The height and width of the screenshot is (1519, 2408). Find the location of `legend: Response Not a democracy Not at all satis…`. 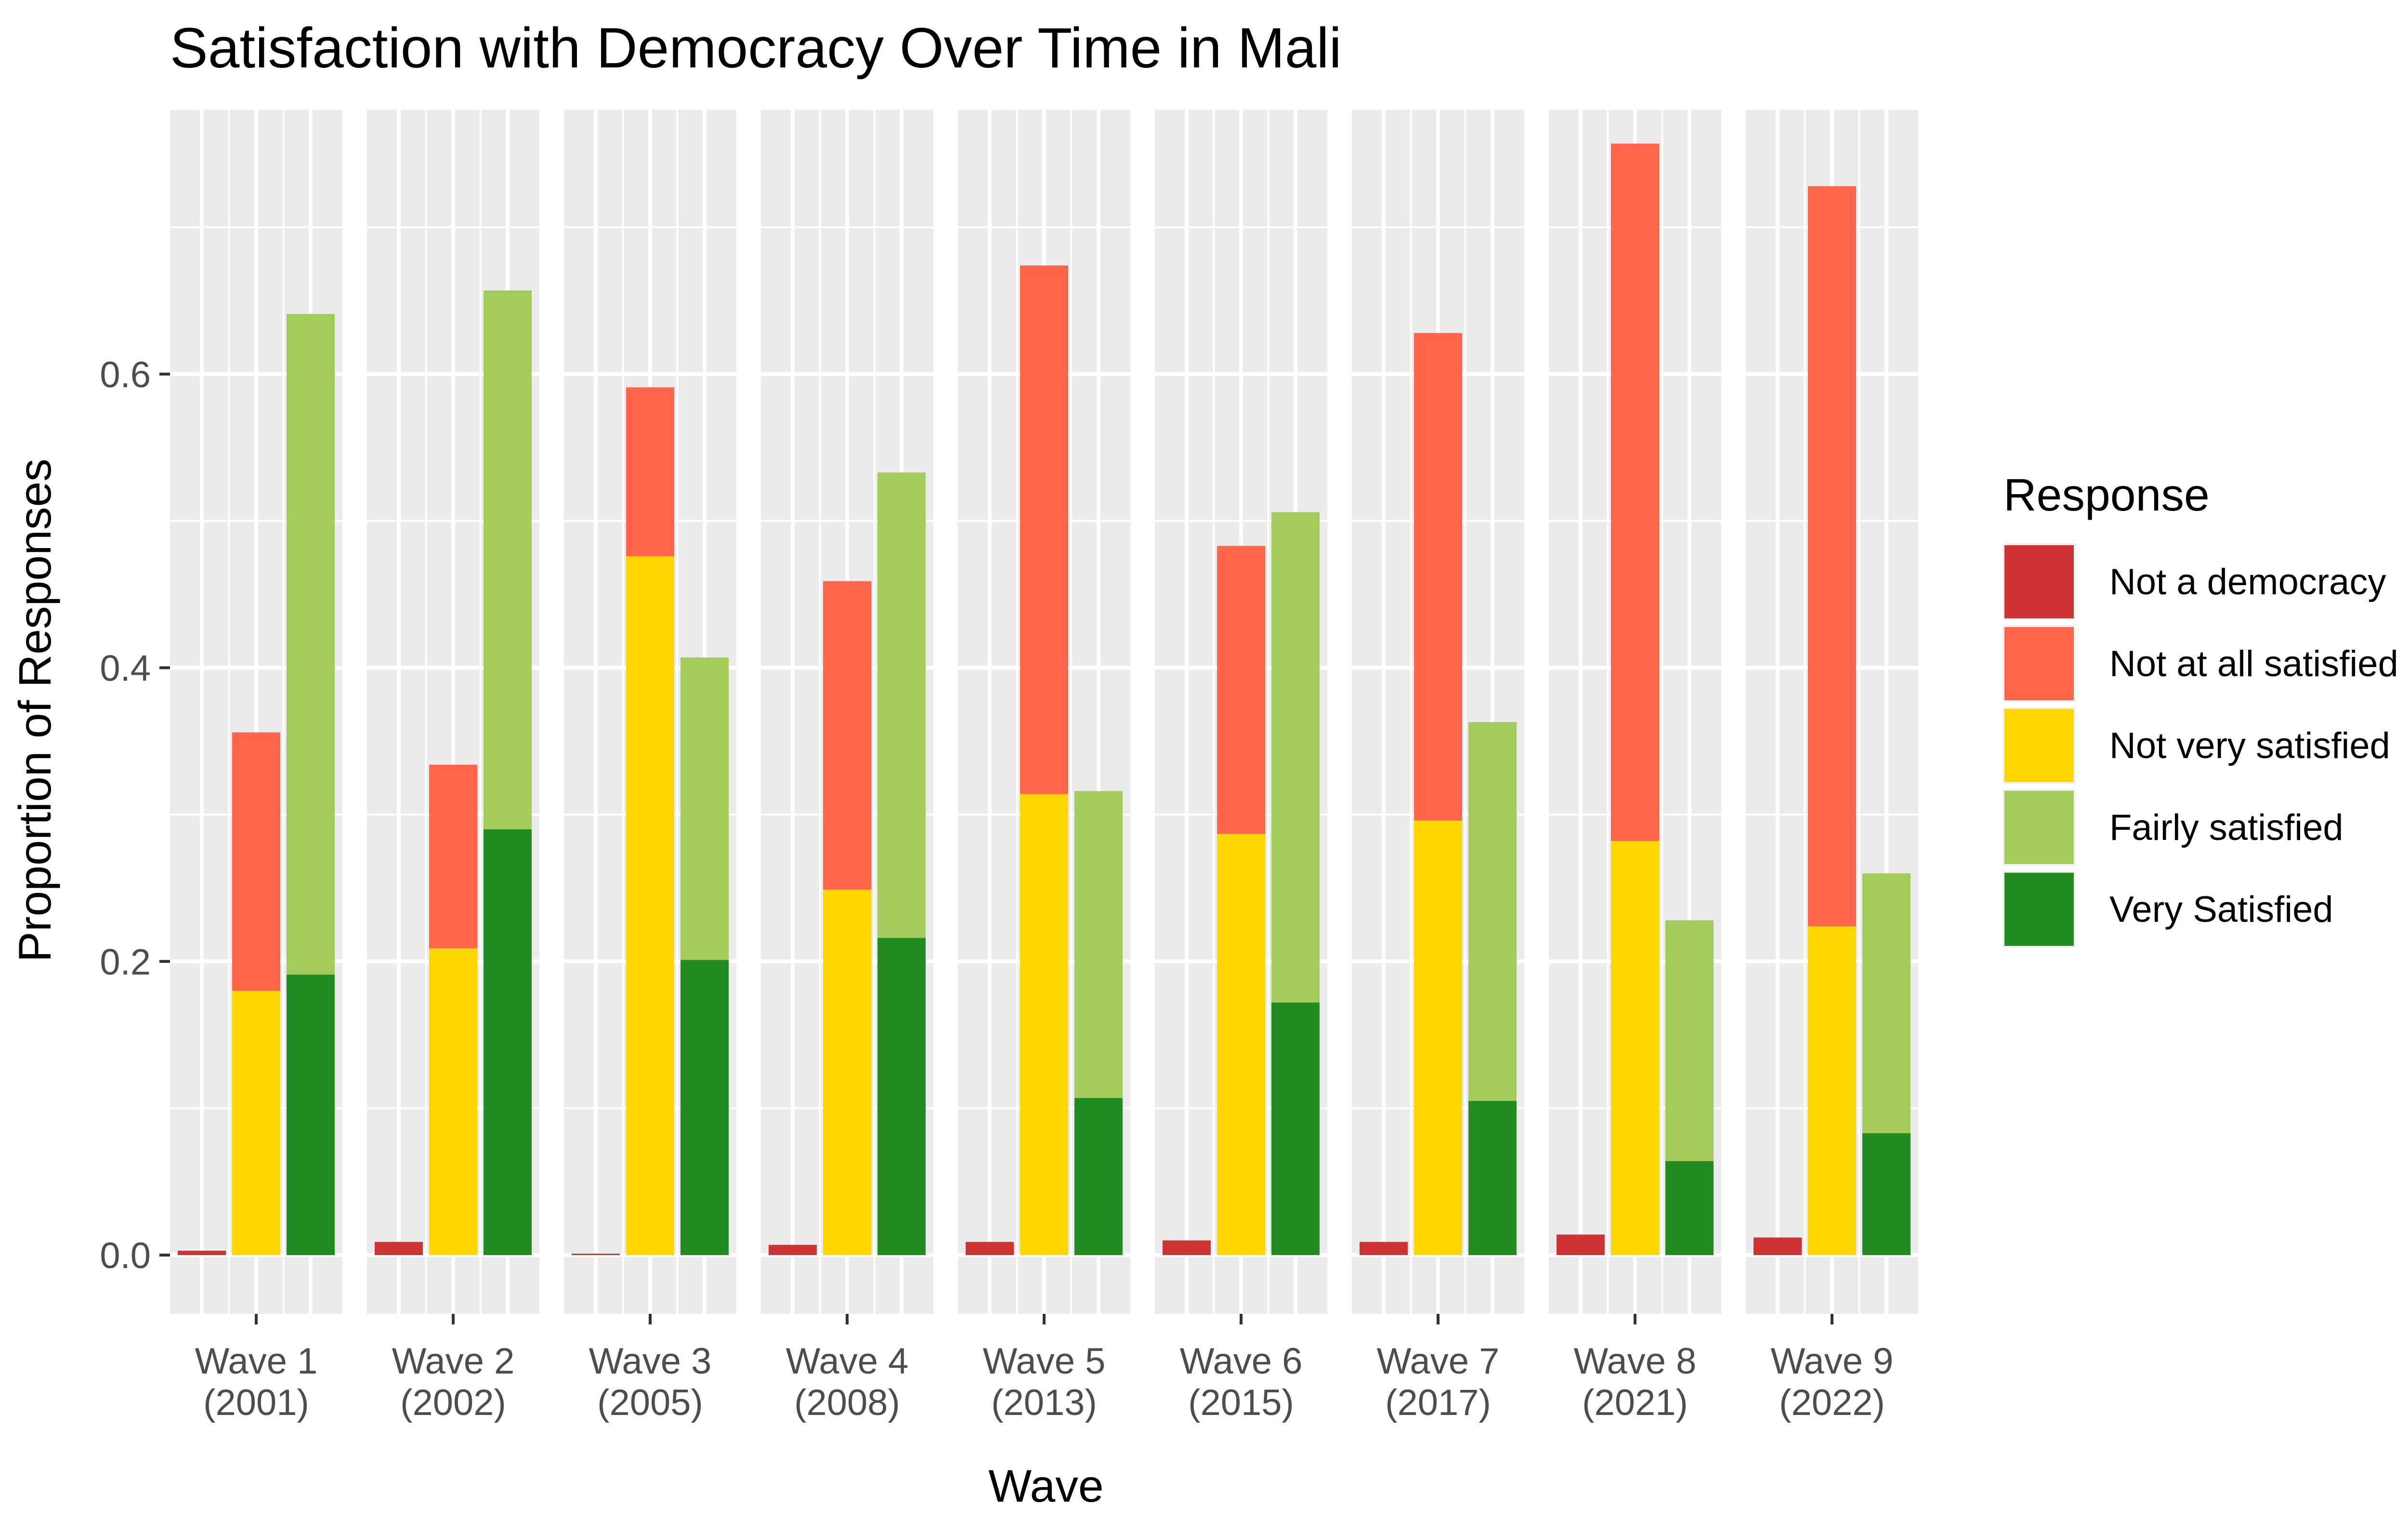

legend: Response Not a democracy Not at all satis… is located at coordinates (2200, 709).